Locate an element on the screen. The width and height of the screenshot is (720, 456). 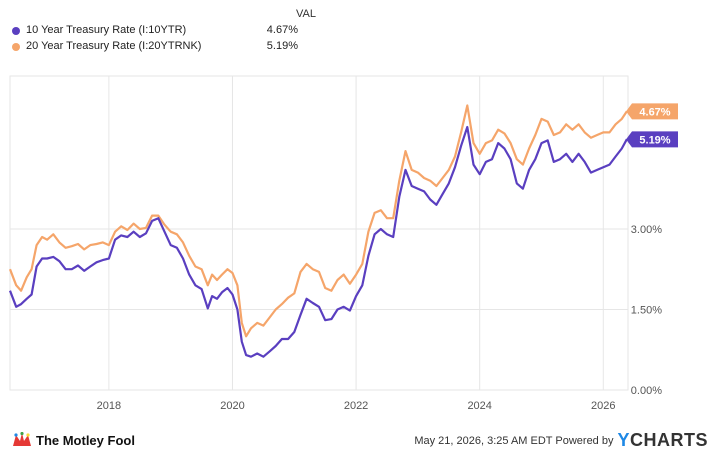
y-tick-label: 0.00% is located at coordinates (646, 391).